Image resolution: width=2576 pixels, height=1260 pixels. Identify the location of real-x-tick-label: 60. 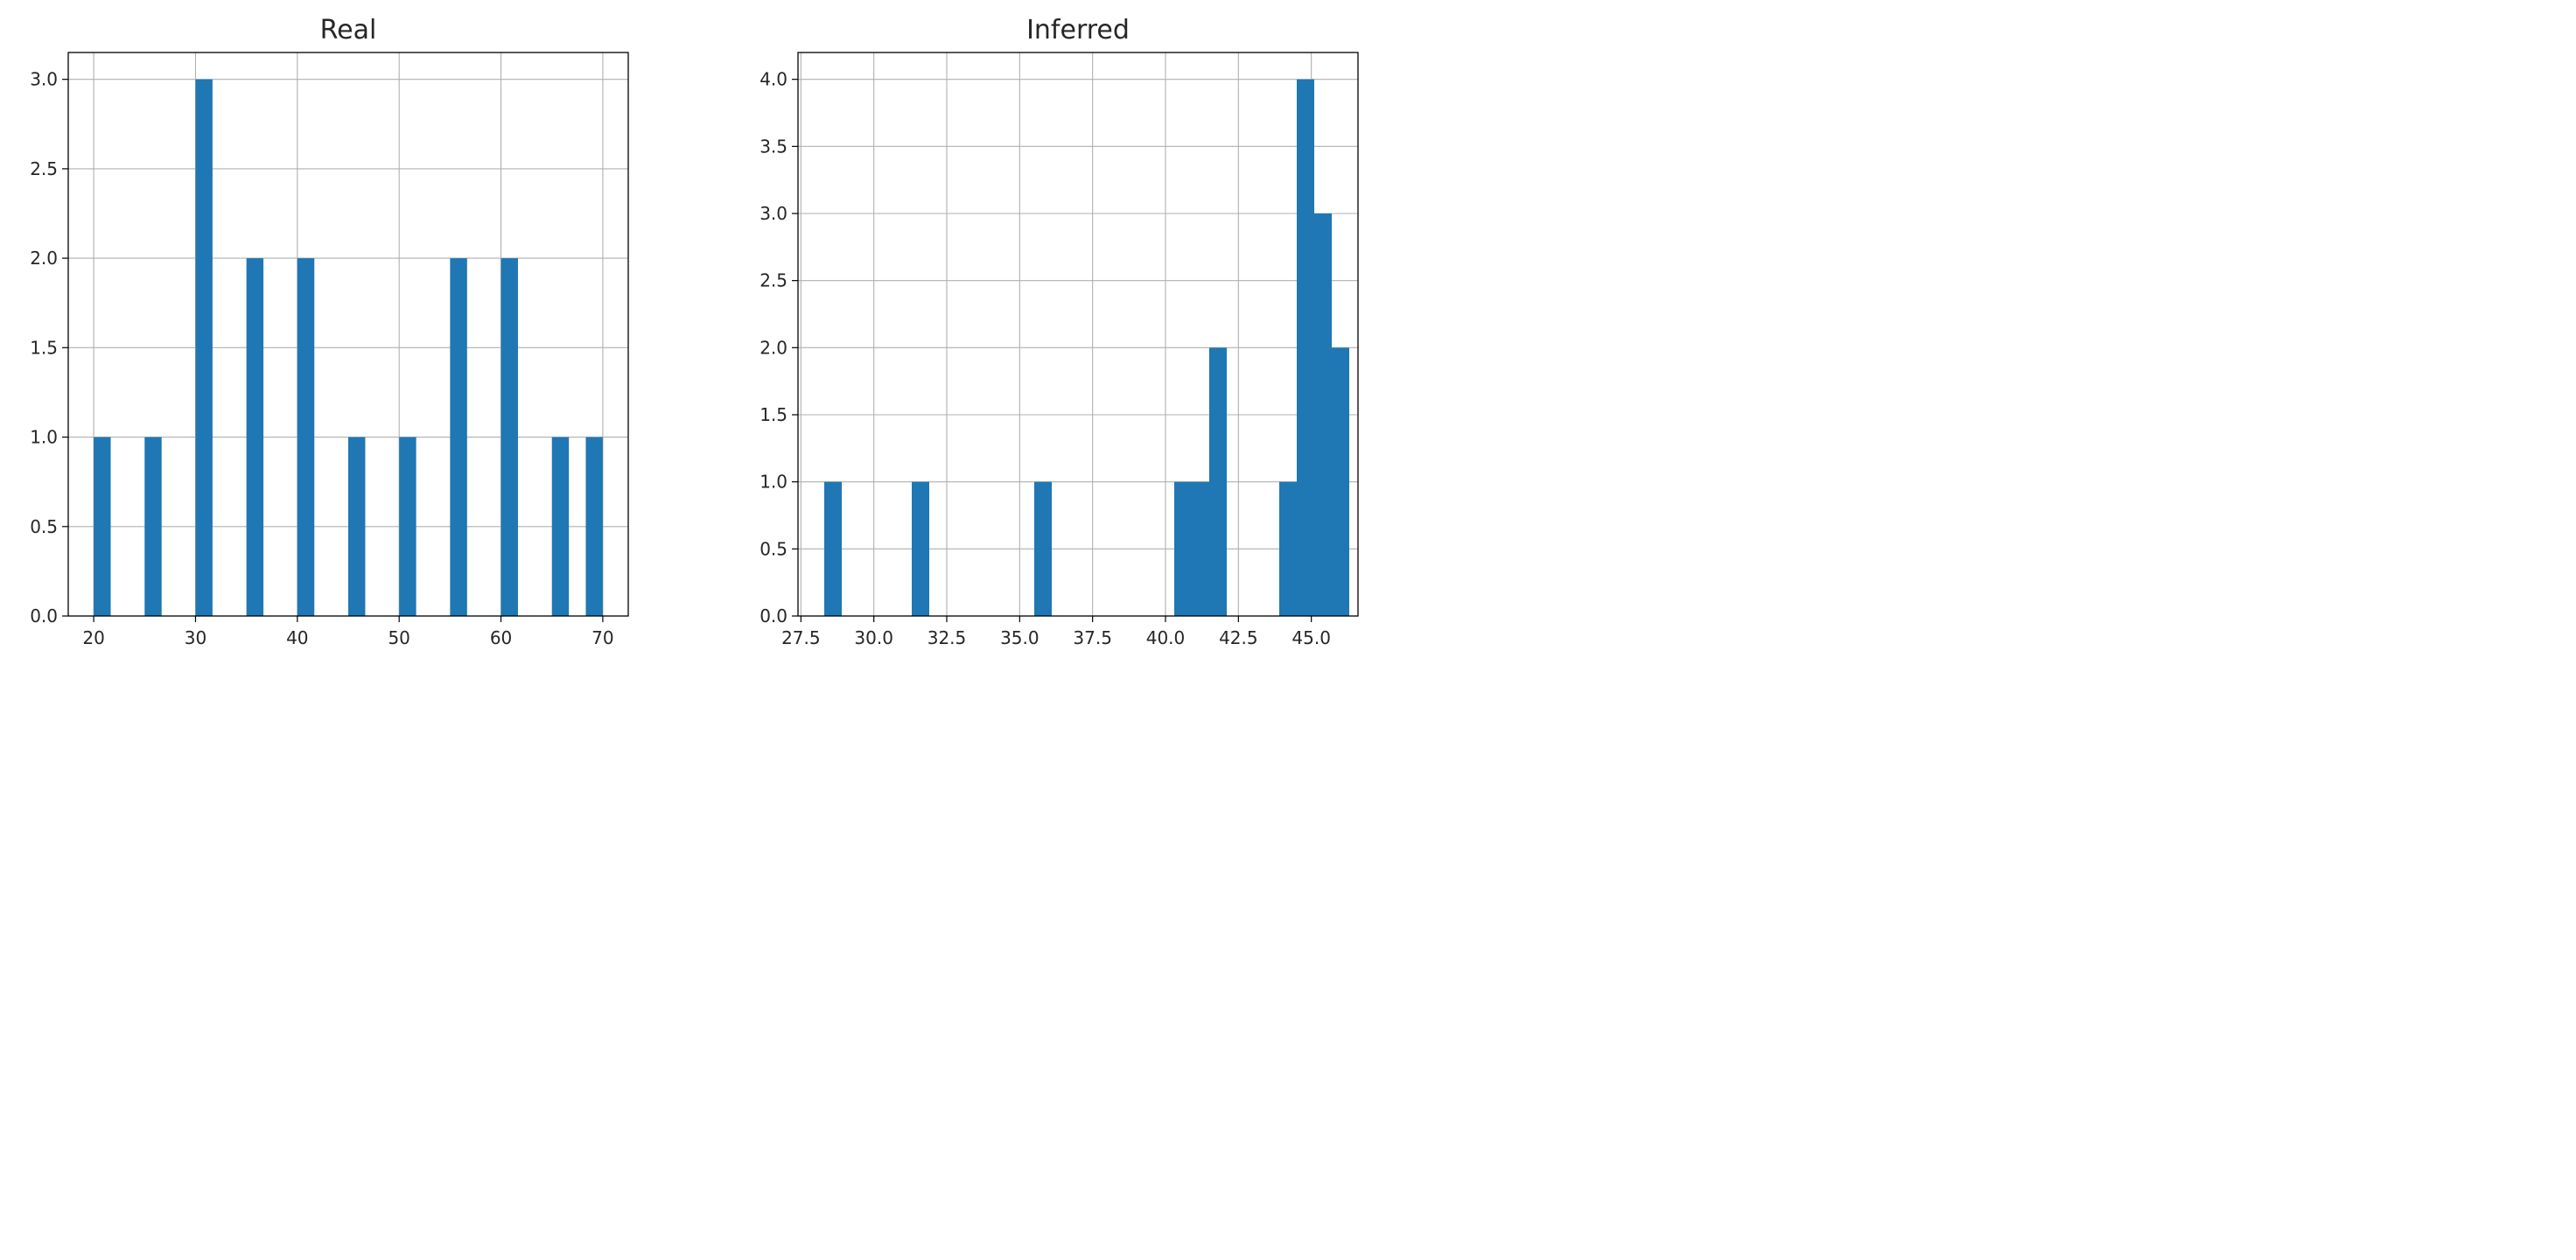
(501, 637).